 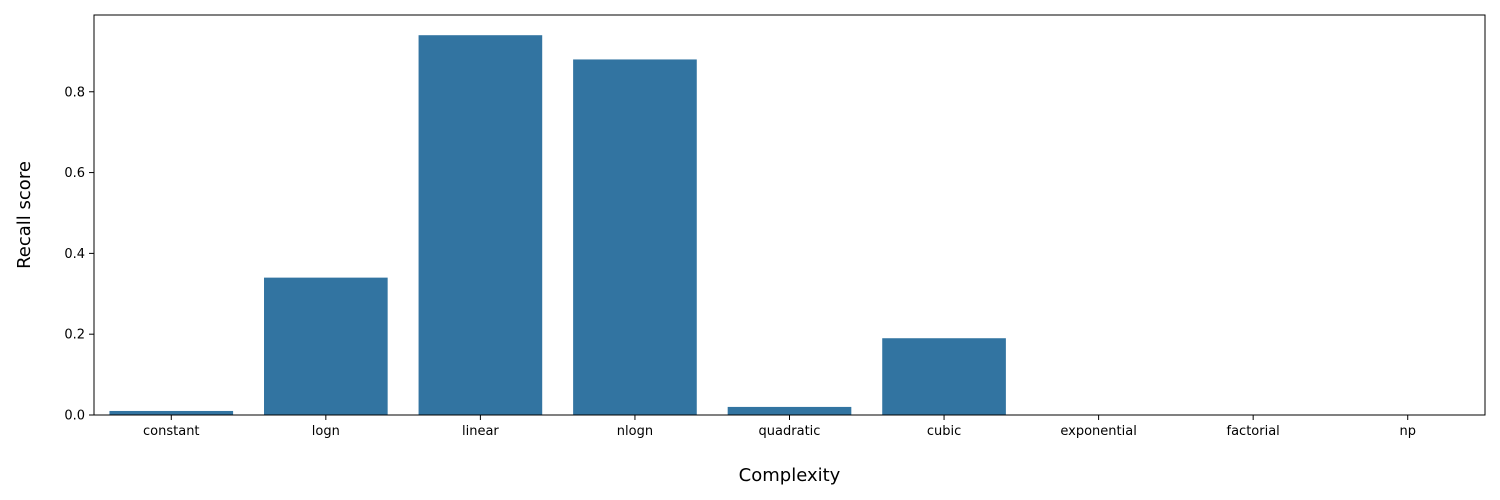 I want to click on x-tick-label: factorial, so click(x=1253, y=431).